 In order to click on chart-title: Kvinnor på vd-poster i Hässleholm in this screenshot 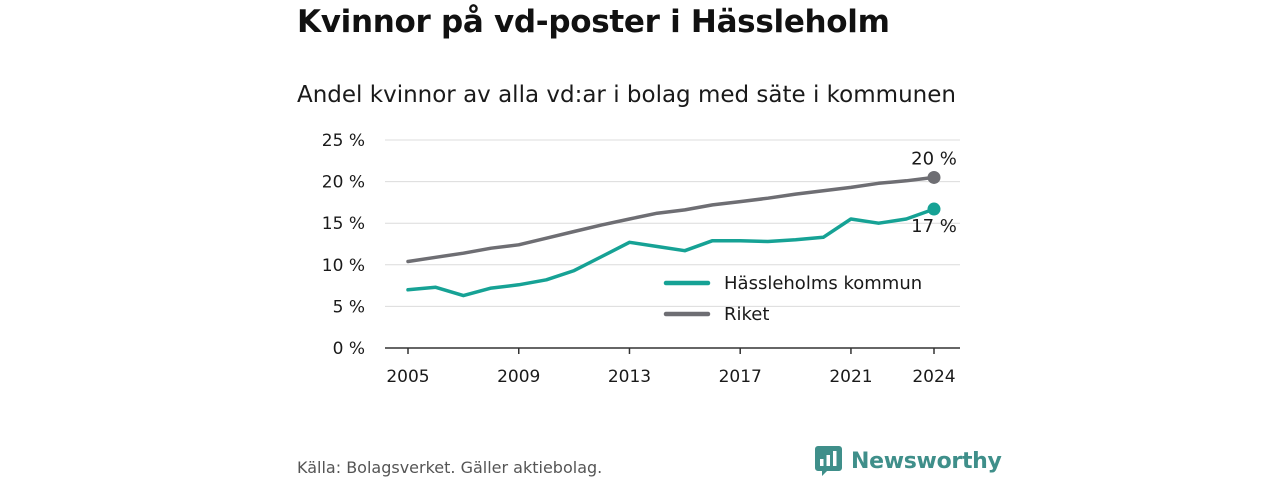, I will do `click(593, 22)`.